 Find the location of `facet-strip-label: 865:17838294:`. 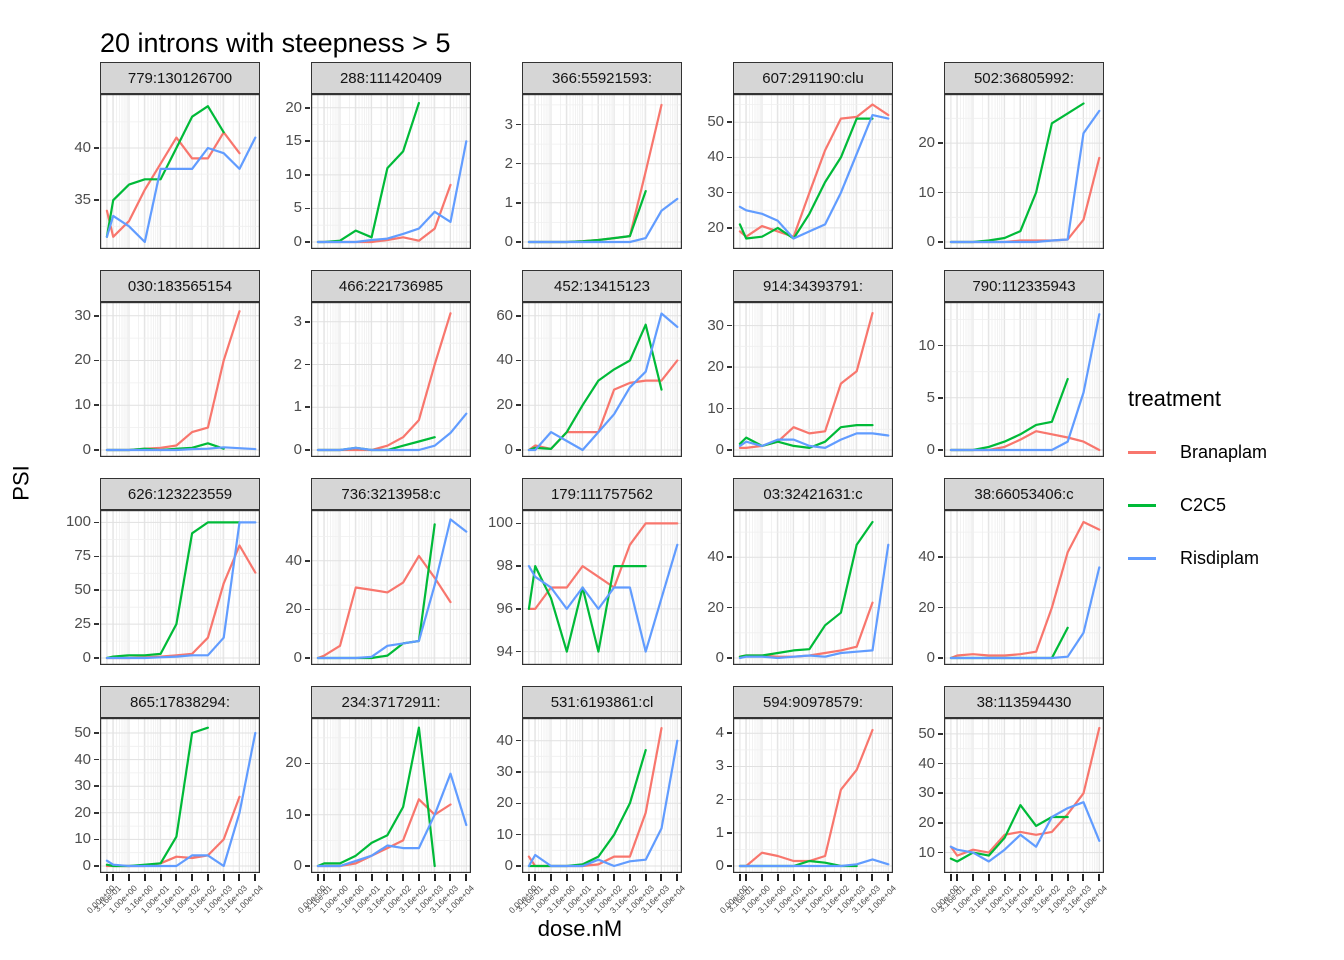

facet-strip-label: 865:17838294: is located at coordinates (180, 702).